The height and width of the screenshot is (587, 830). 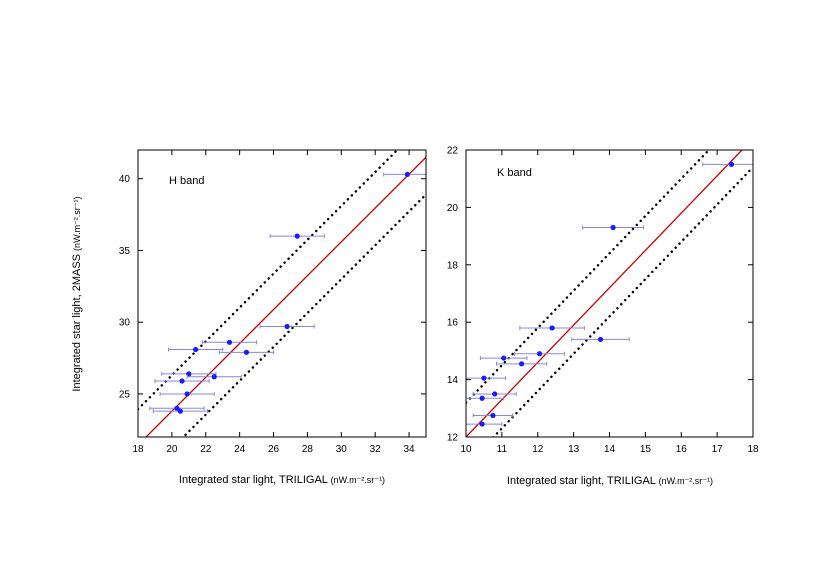 I want to click on h-x-tick-label-5: 28, so click(x=308, y=449).